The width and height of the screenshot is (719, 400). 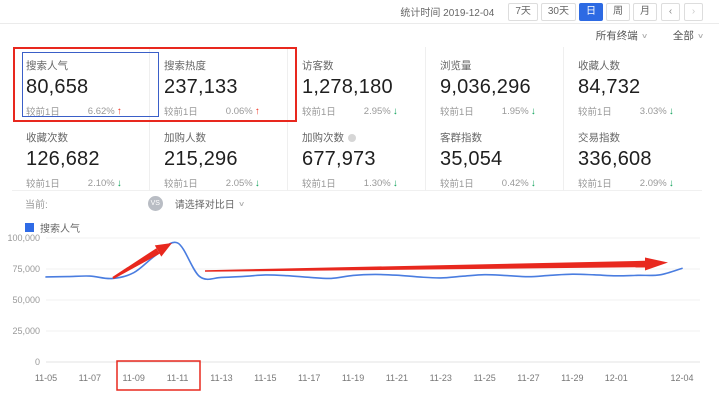 I want to click on metric-title: 浏览量, so click(x=456, y=66).